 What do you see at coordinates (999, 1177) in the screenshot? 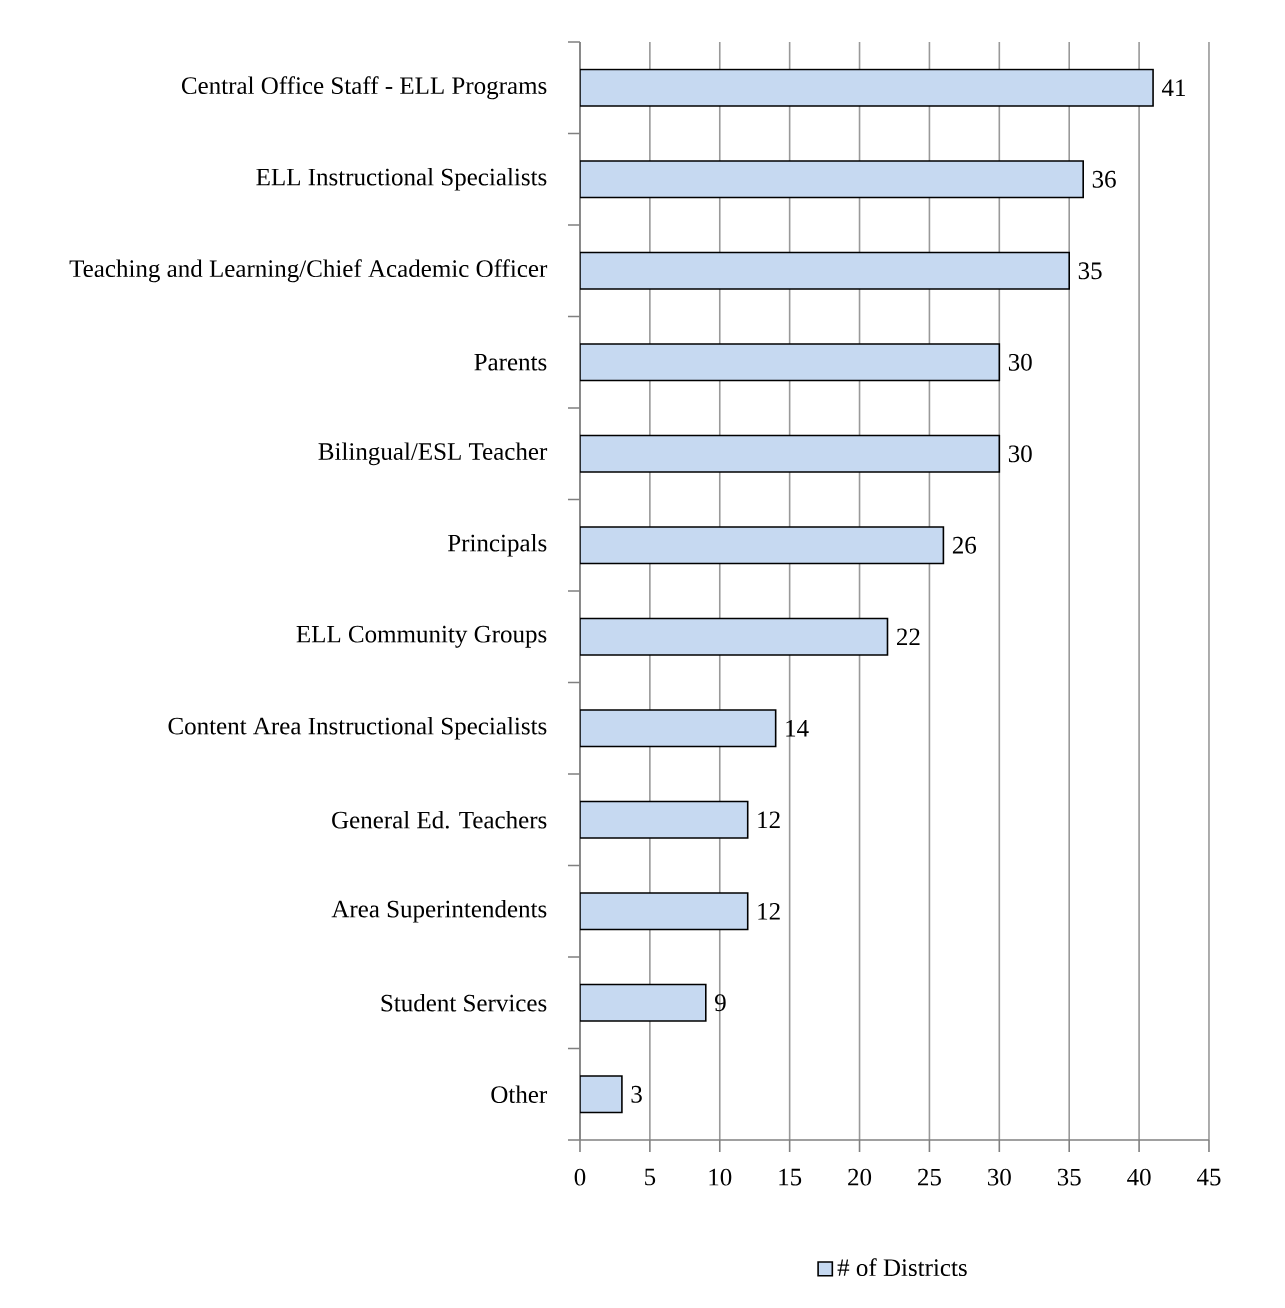
I see `x-tick-label: 30` at bounding box center [999, 1177].